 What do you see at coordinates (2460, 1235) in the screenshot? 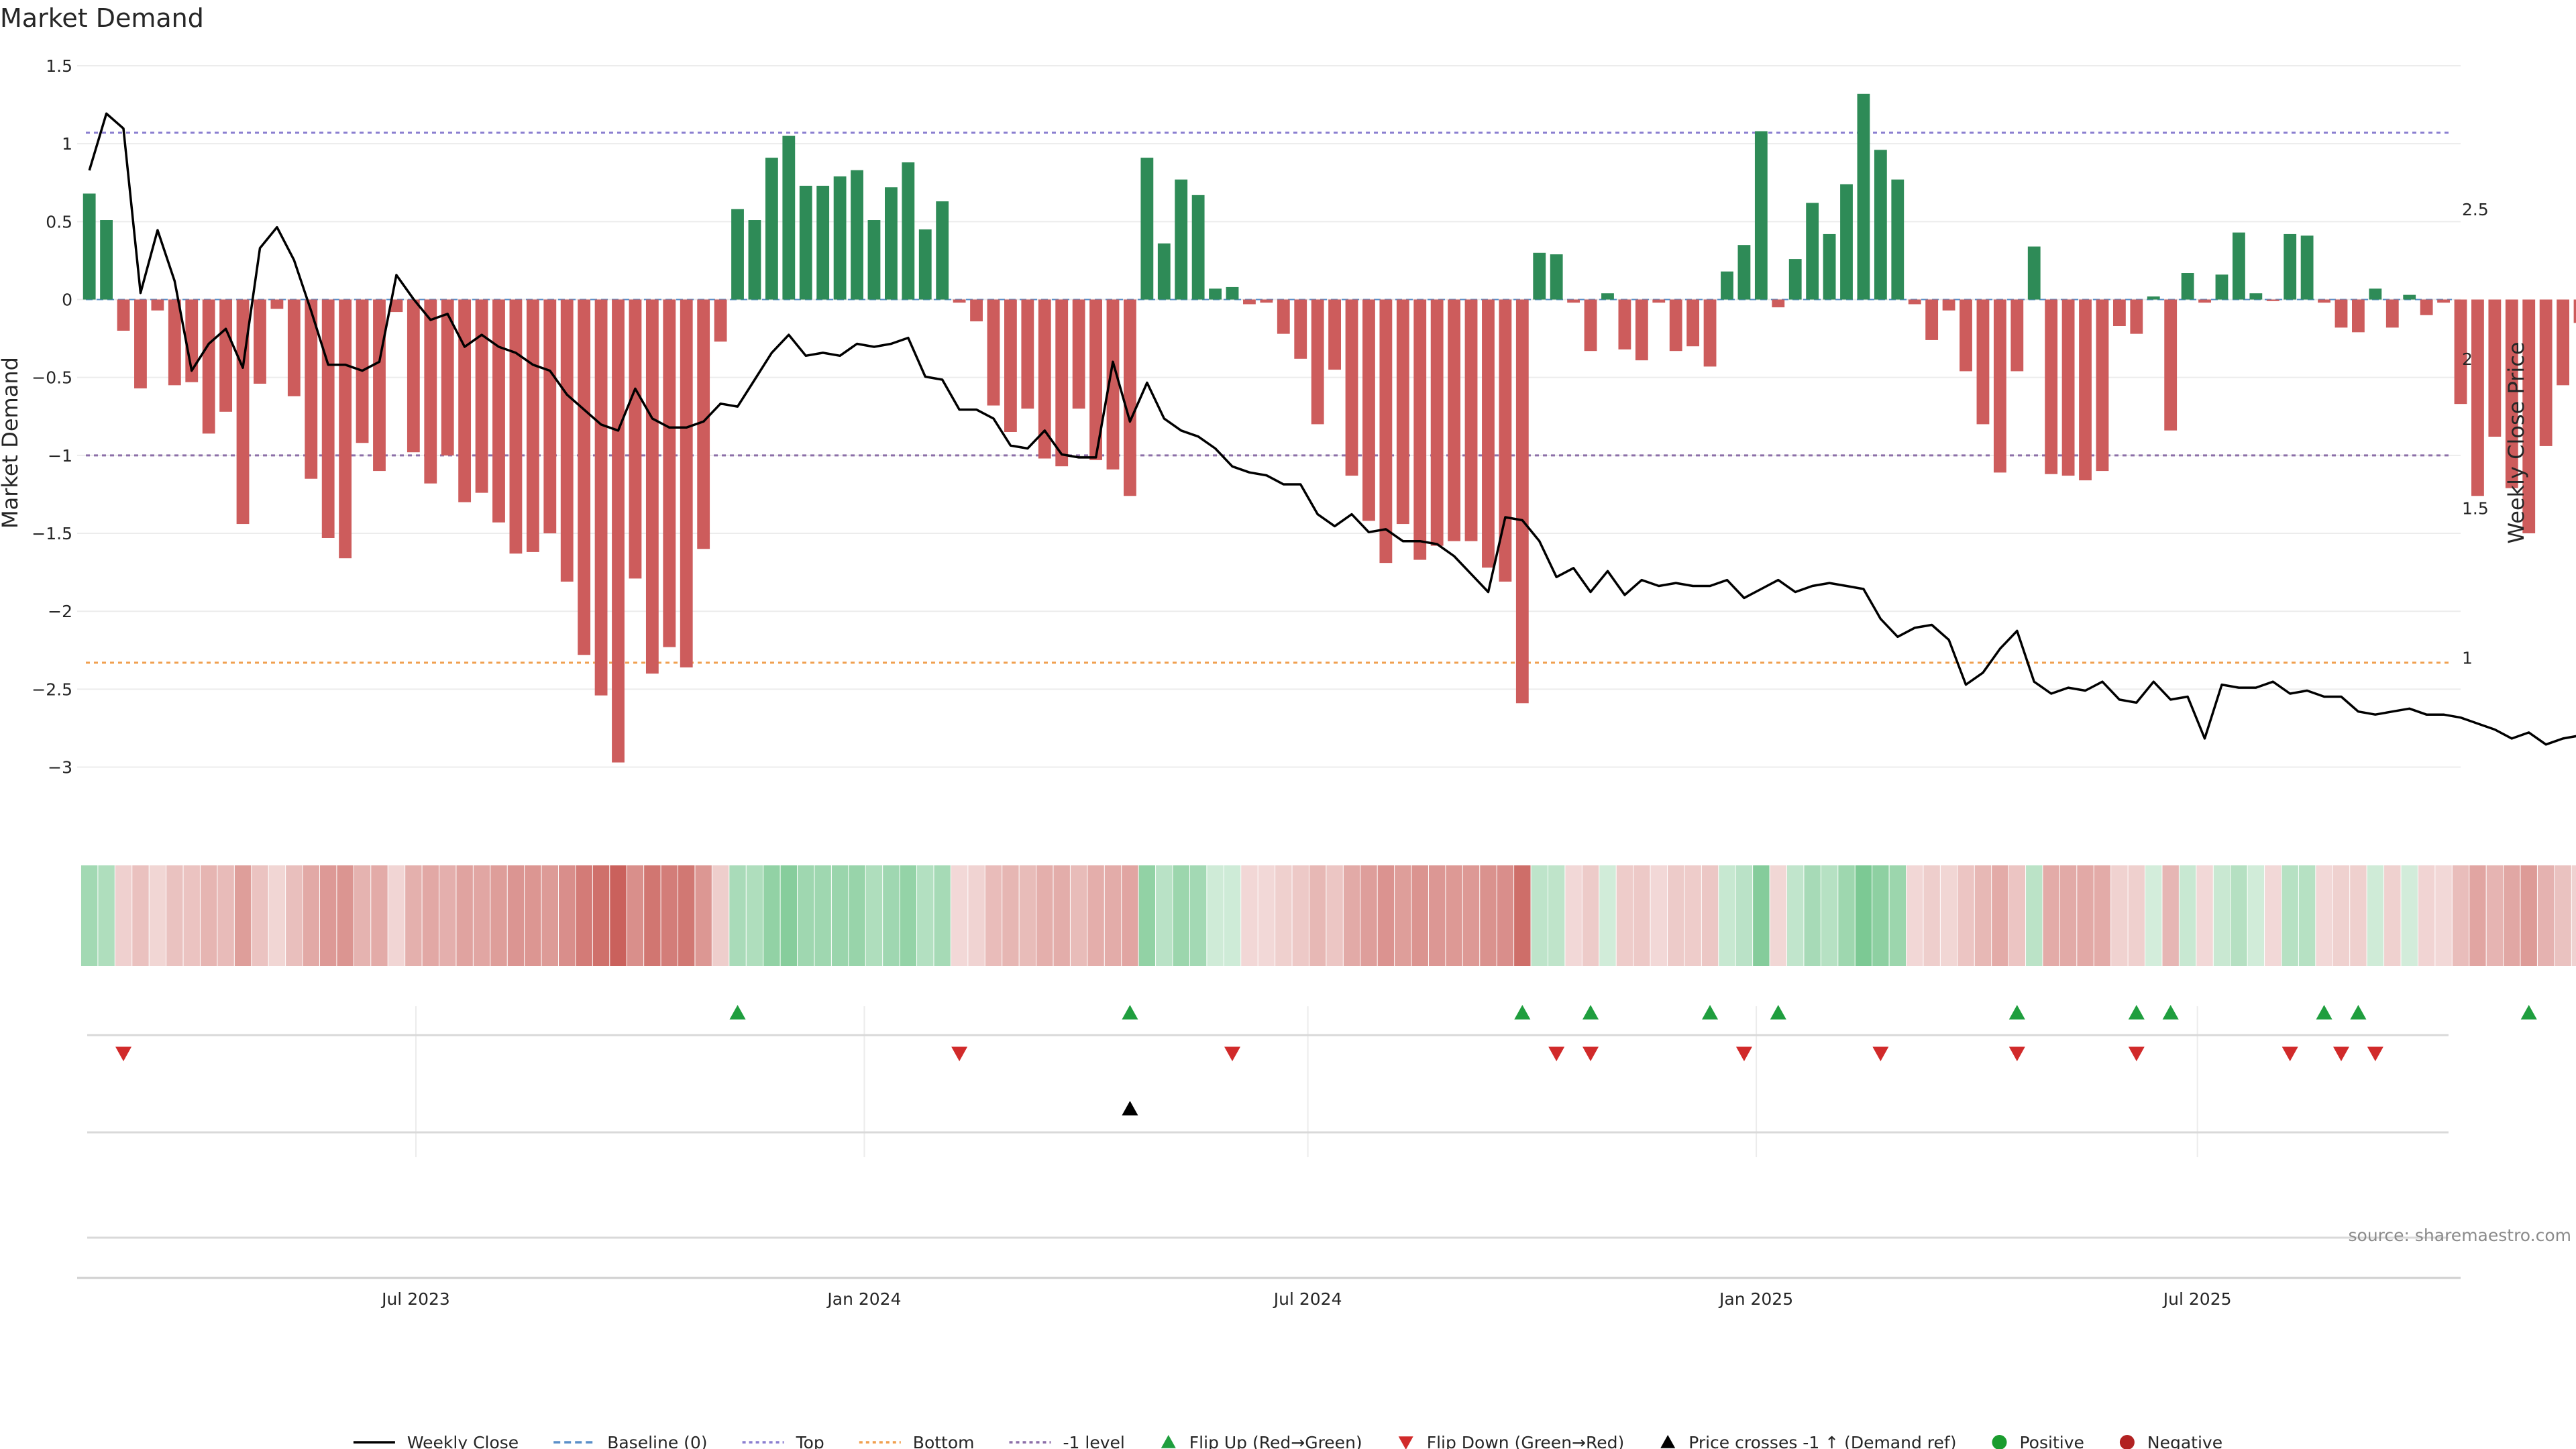
I see `source-note: source: sharemaestro.com` at bounding box center [2460, 1235].